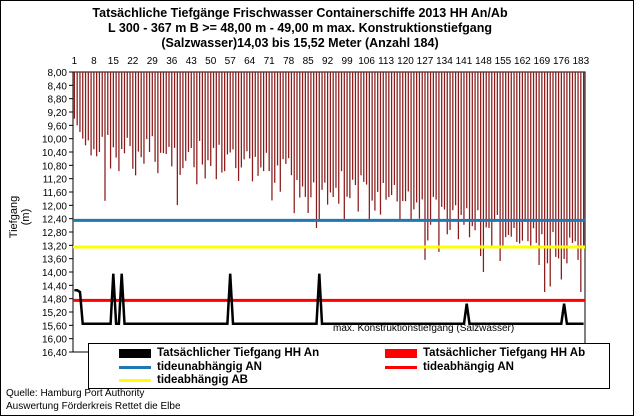 Image resolution: width=634 pixels, height=416 pixels. What do you see at coordinates (468, 367) in the screenshot?
I see `legend-label-tideab-an: tideabhängig AN` at bounding box center [468, 367].